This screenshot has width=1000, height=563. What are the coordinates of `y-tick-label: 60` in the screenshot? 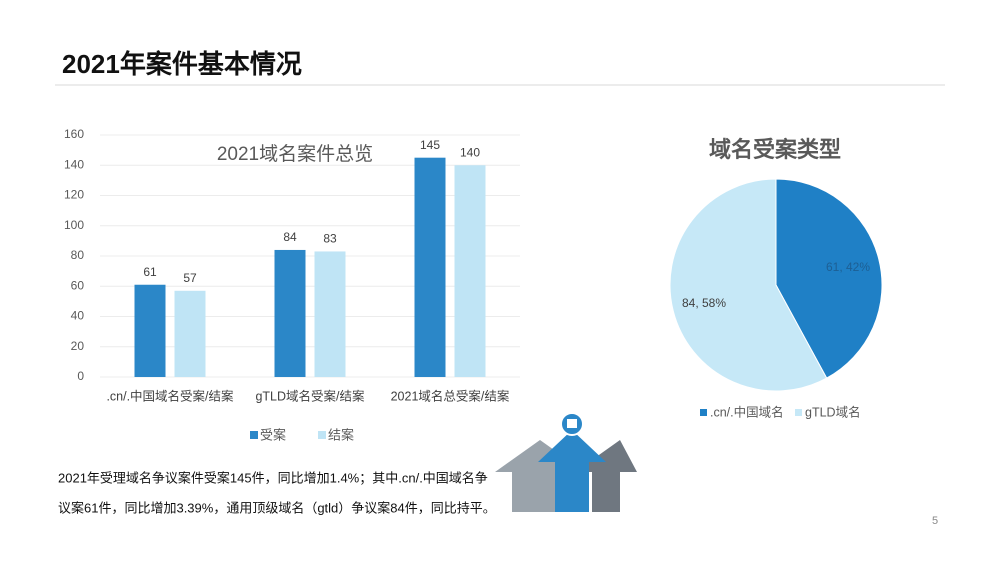 It's located at (78, 285).